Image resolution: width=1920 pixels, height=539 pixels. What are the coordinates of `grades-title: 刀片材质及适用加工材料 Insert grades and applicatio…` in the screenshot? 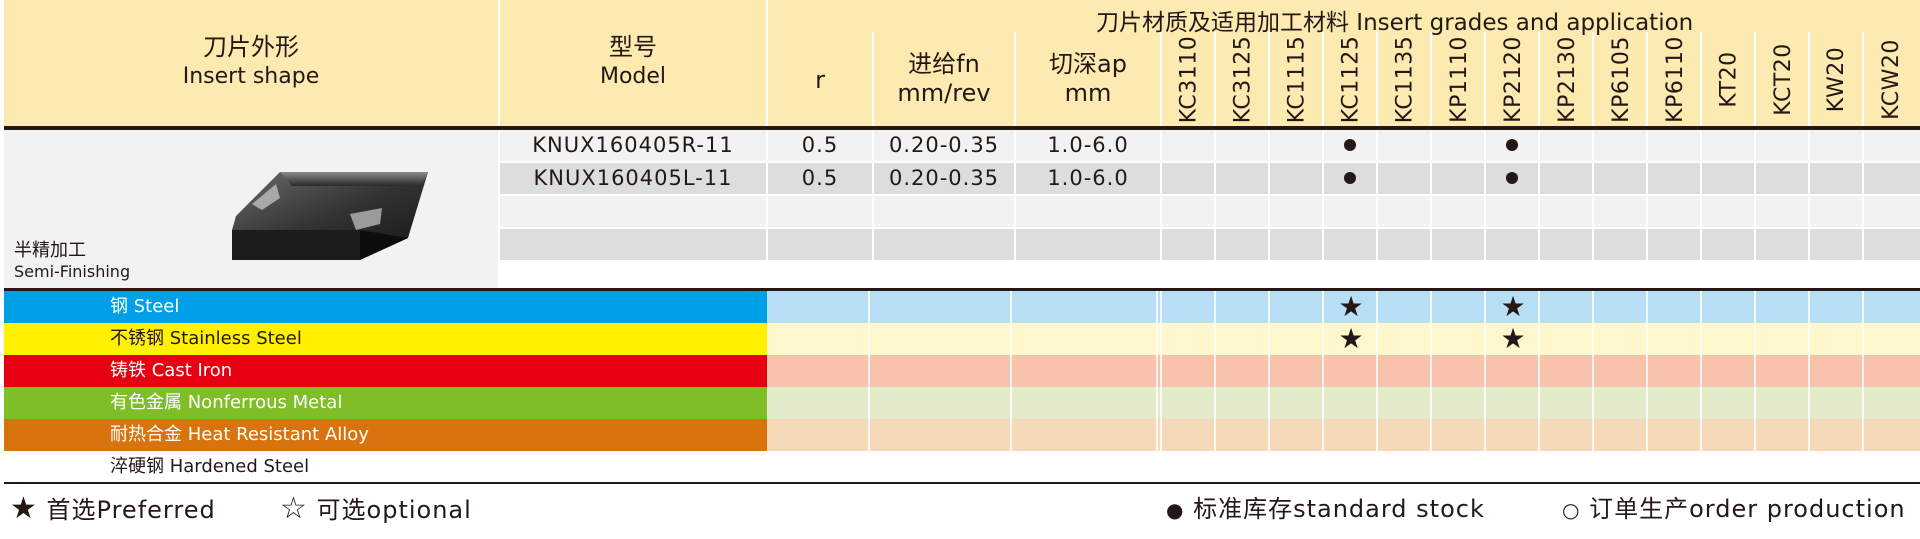 It's located at (1395, 23).